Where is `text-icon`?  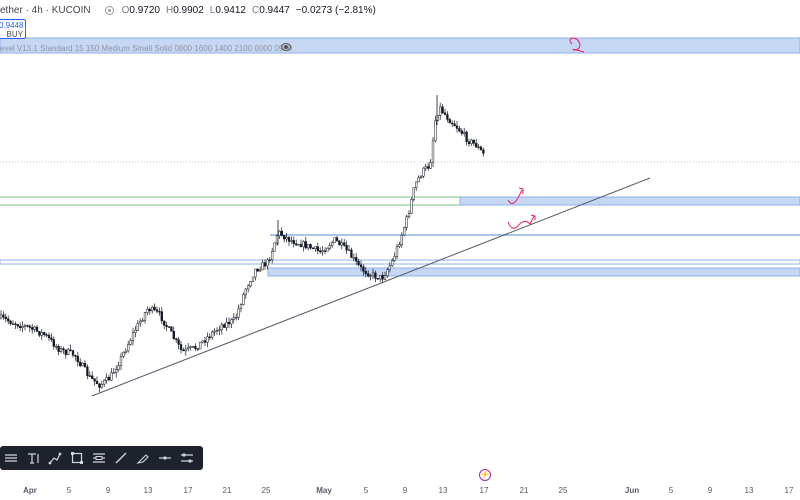
text-icon is located at coordinates (33, 458).